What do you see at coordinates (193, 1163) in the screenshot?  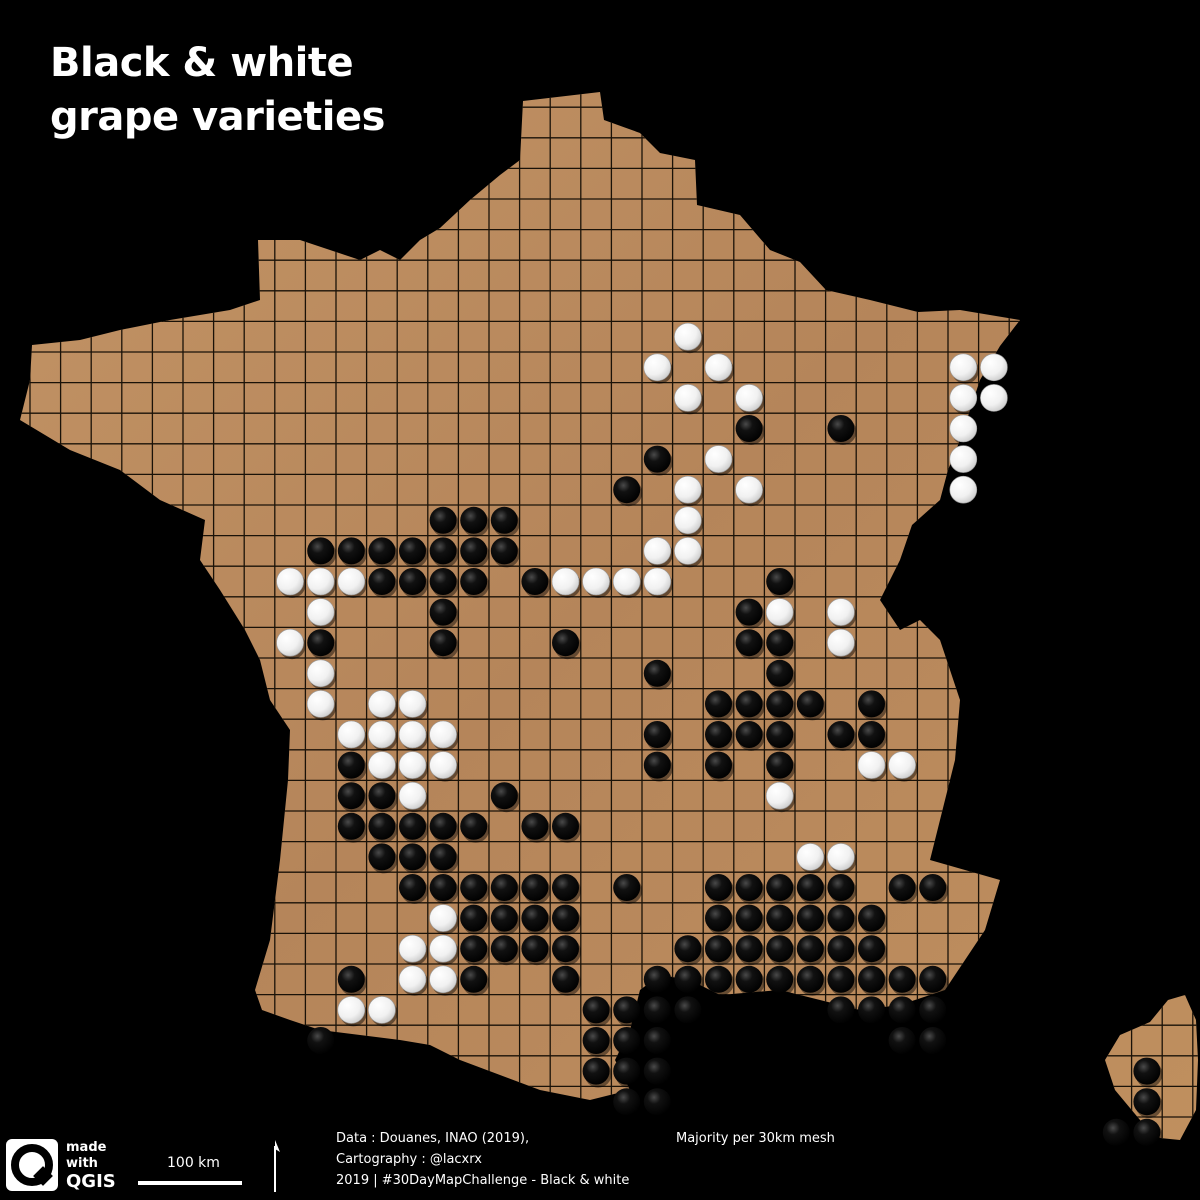 I see `scale-bar-label: 100 km` at bounding box center [193, 1163].